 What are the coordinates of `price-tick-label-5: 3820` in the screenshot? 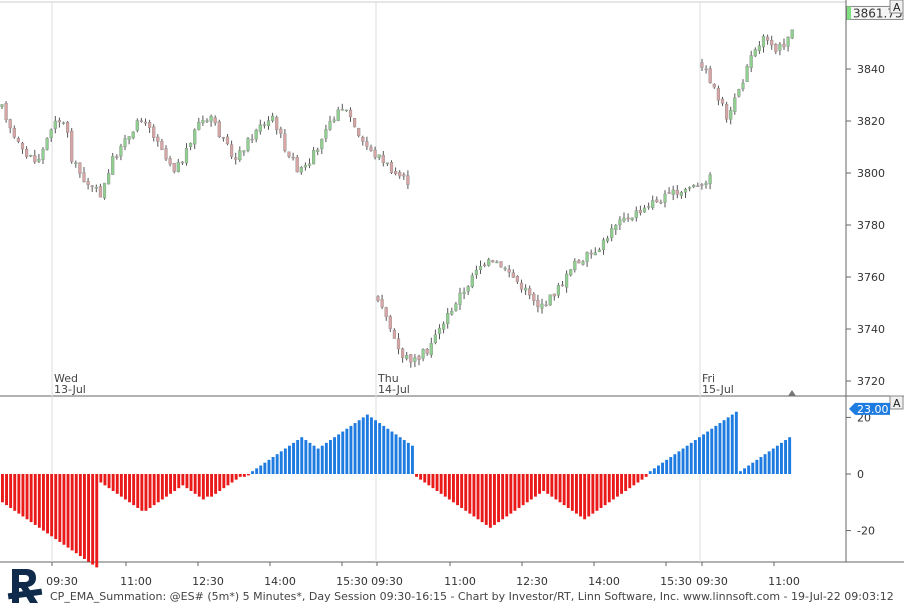 It's located at (871, 121).